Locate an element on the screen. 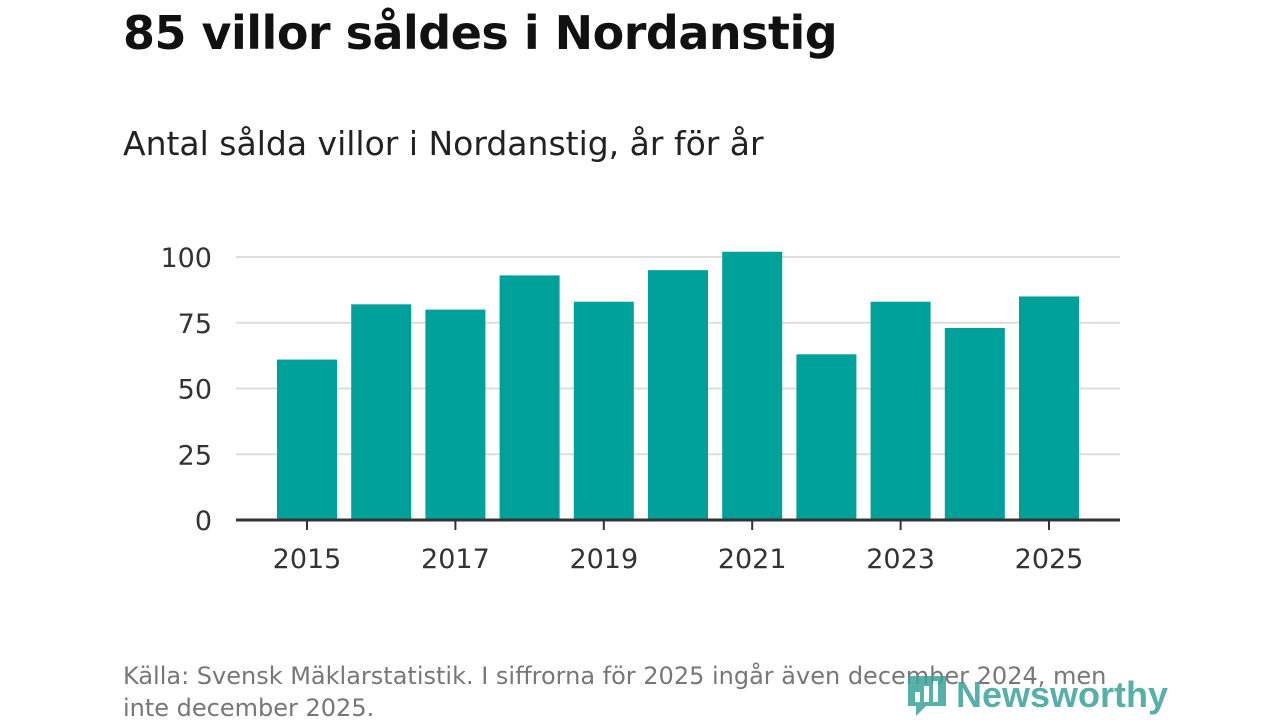 The width and height of the screenshot is (1280, 724). y-tick-label: 0 is located at coordinates (203, 521).